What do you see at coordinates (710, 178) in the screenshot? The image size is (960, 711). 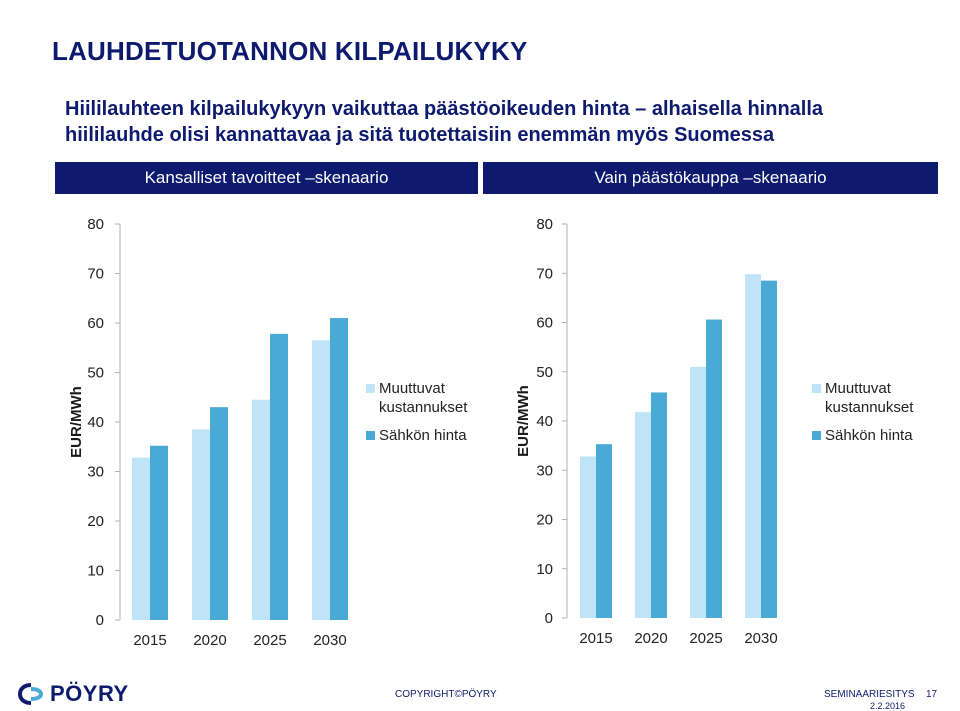 I see `chart-right-title-banner: Vain päästökauppa –skenaario` at bounding box center [710, 178].